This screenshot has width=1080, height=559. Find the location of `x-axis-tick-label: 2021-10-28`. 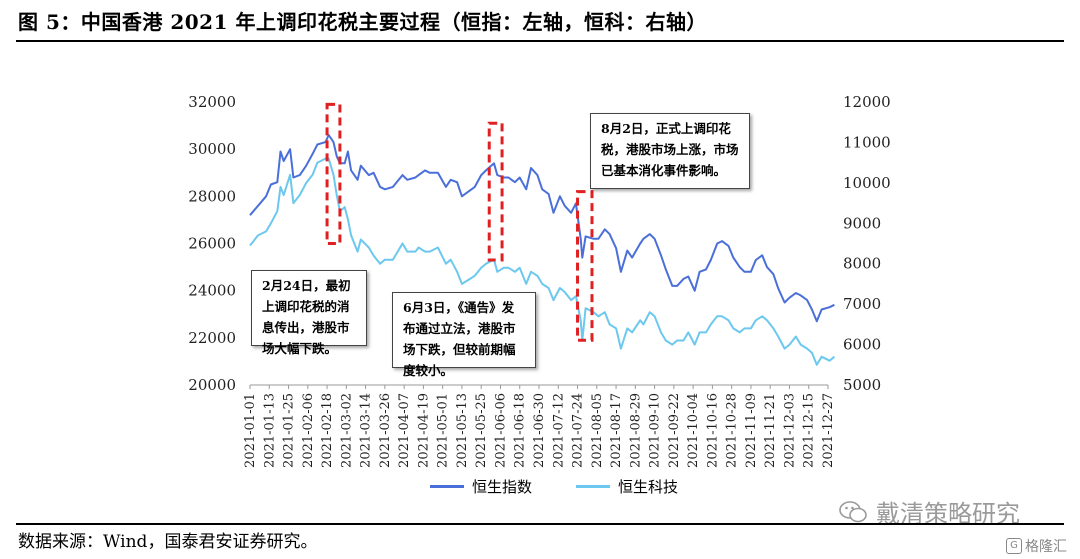

x-axis-tick-label: 2021-10-28 is located at coordinates (732, 430).